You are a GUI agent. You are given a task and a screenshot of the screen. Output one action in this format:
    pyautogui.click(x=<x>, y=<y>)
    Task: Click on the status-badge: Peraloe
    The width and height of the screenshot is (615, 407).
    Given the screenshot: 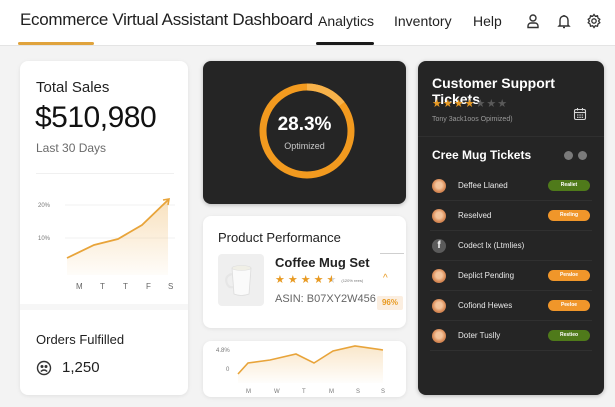 What is the action you would take?
    pyautogui.click(x=569, y=275)
    